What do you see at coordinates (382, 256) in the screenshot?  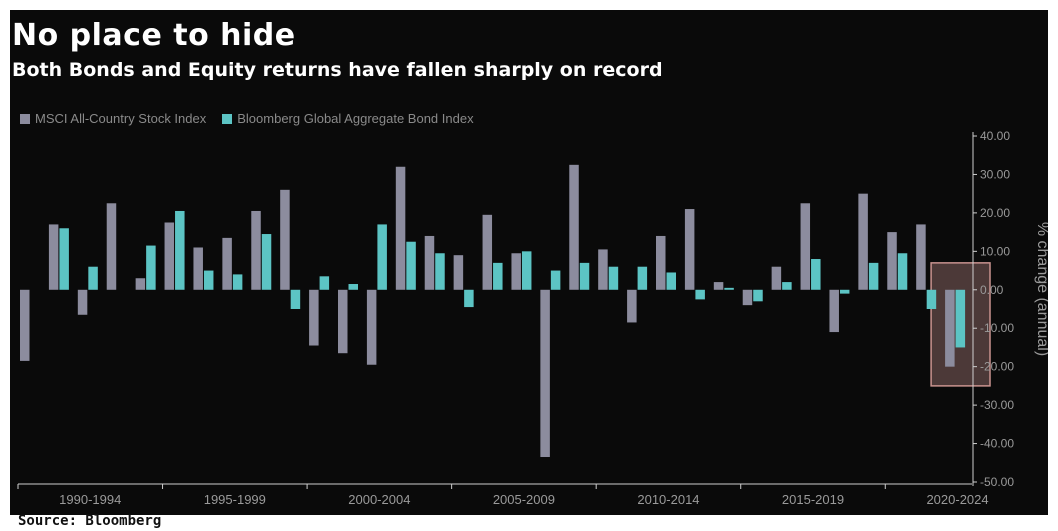 I see `bar-bond-2002` at bounding box center [382, 256].